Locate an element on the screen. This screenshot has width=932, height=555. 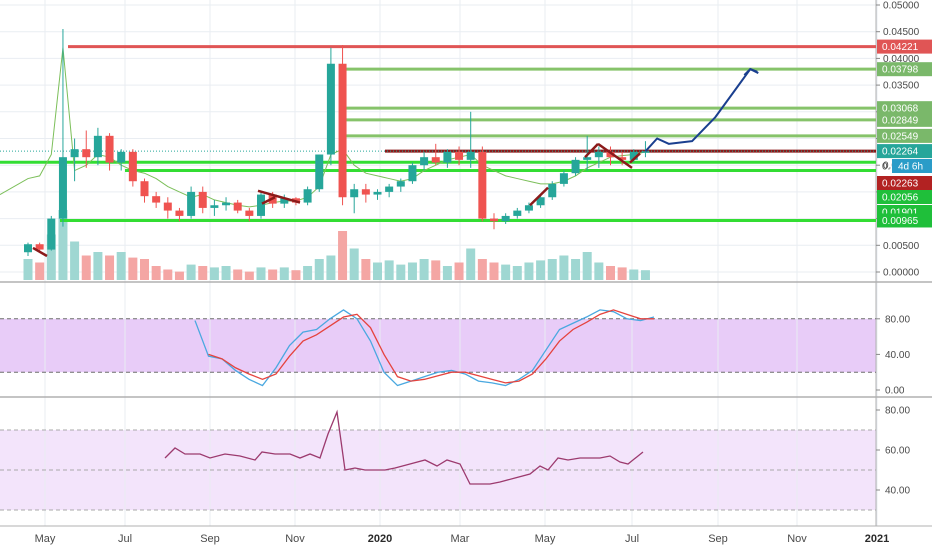
price-tag-label-5: 0.02264 is located at coordinates (900, 152).